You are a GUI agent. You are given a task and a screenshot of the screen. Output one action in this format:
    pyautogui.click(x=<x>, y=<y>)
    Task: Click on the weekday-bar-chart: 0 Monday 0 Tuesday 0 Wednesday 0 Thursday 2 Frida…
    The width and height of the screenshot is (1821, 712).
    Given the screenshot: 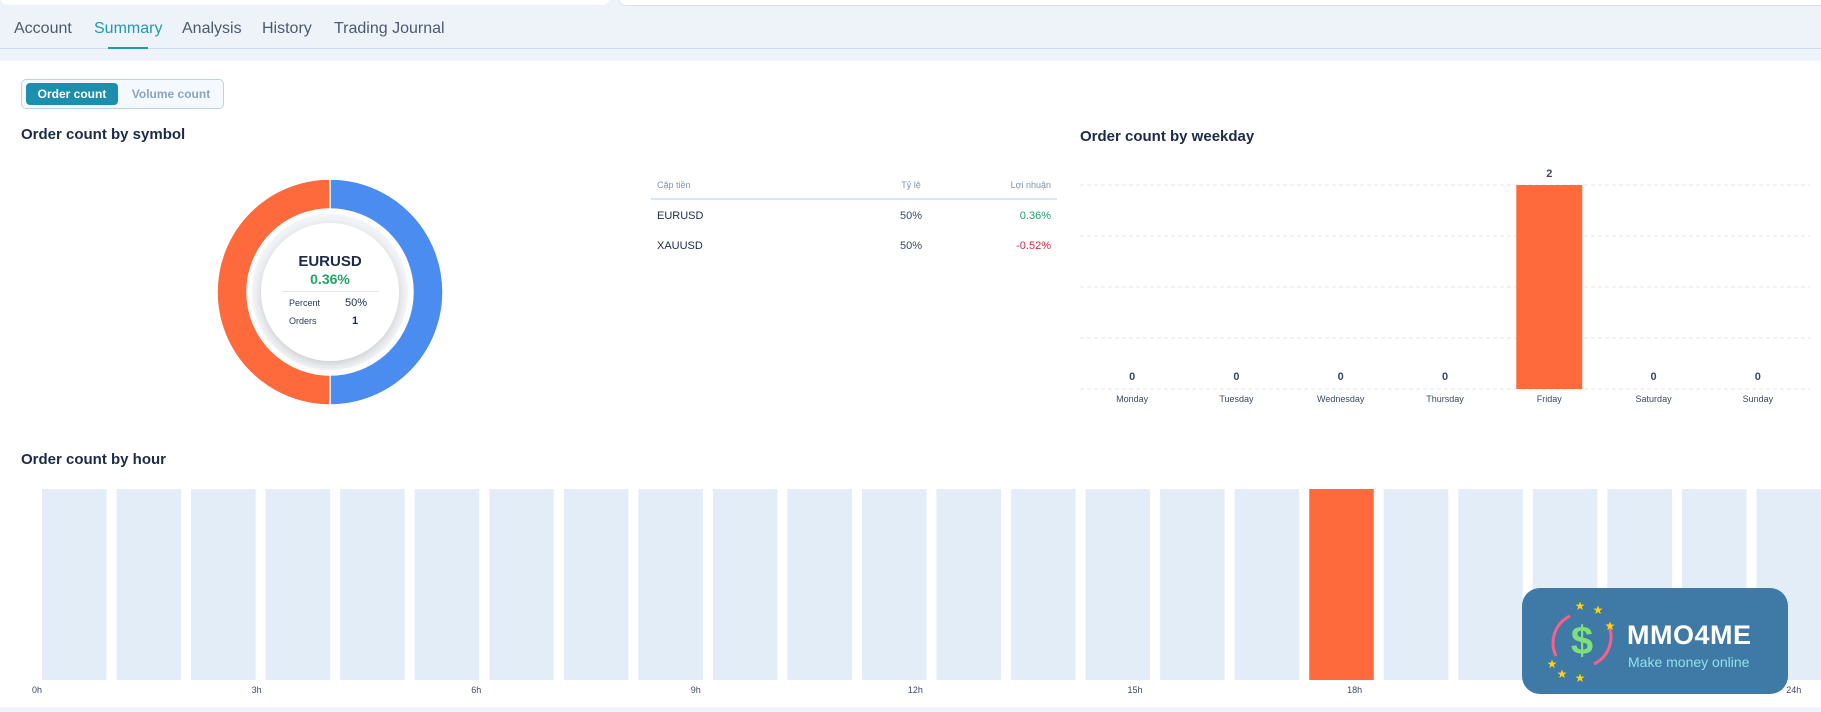 What is the action you would take?
    pyautogui.click(x=1445, y=285)
    